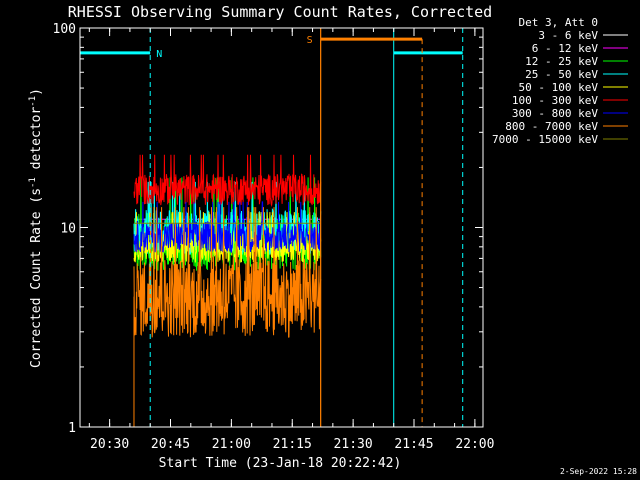 This screenshot has width=640, height=480. What do you see at coordinates (551, 126) in the screenshot?
I see `legend-label: 800 - 7000 keV` at bounding box center [551, 126].